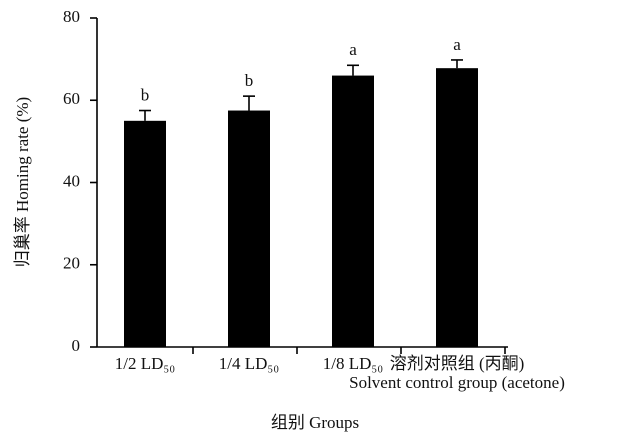  Describe the element at coordinates (71, 98) in the screenshot. I see `y-tick-label: 60` at that location.